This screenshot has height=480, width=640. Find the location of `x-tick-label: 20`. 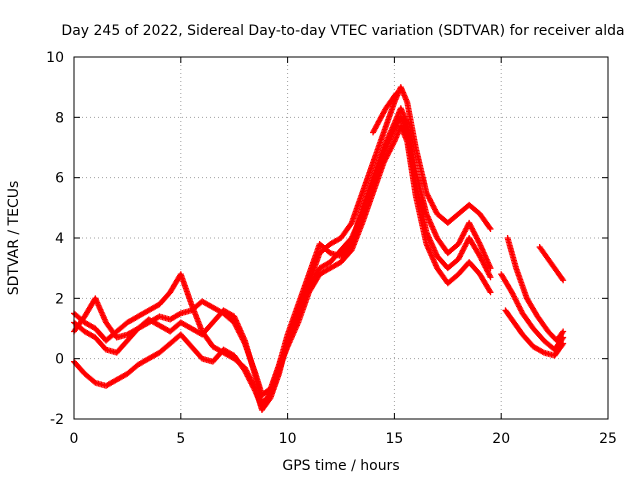

x-tick-label: 20 is located at coordinates (501, 439).